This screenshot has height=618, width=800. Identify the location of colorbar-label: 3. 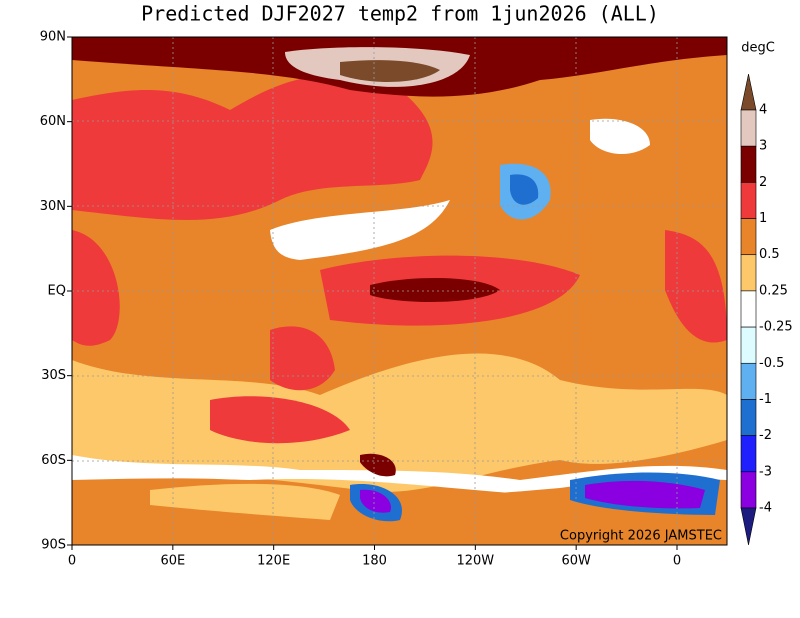
(763, 146).